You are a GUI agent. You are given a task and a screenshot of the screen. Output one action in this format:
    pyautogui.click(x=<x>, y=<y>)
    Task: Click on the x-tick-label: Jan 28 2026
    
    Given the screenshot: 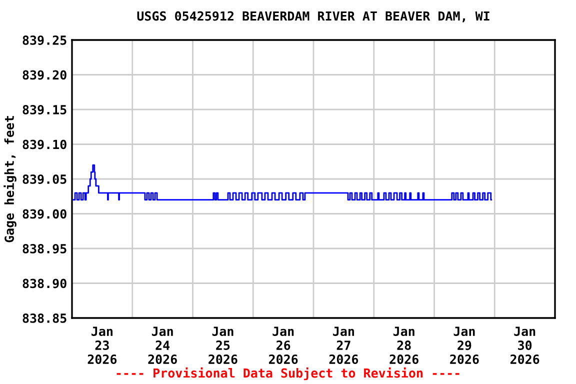 What is the action you would take?
    pyautogui.click(x=404, y=345)
    